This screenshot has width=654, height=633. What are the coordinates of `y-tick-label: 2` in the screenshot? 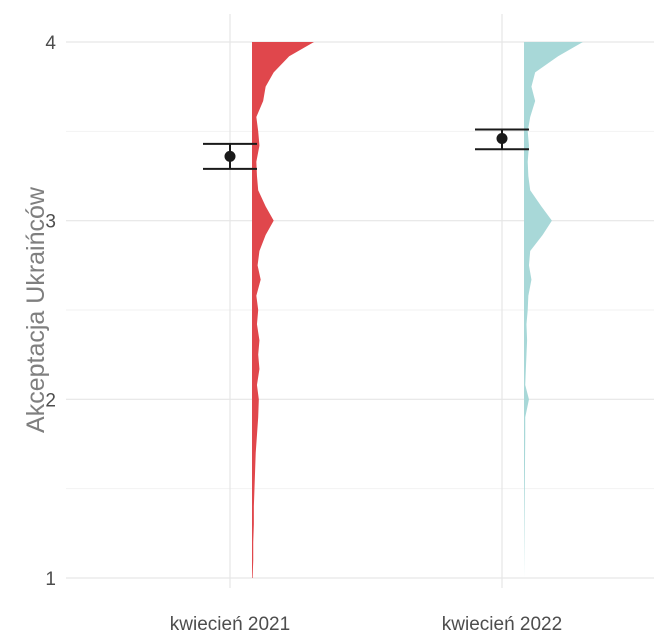 It's located at (50, 400).